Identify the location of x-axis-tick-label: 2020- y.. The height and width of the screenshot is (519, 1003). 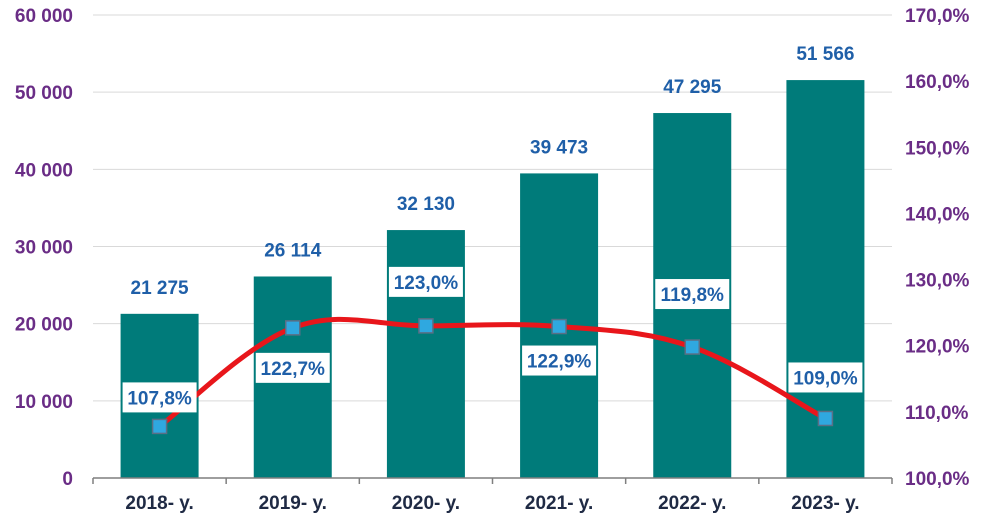
(426, 503).